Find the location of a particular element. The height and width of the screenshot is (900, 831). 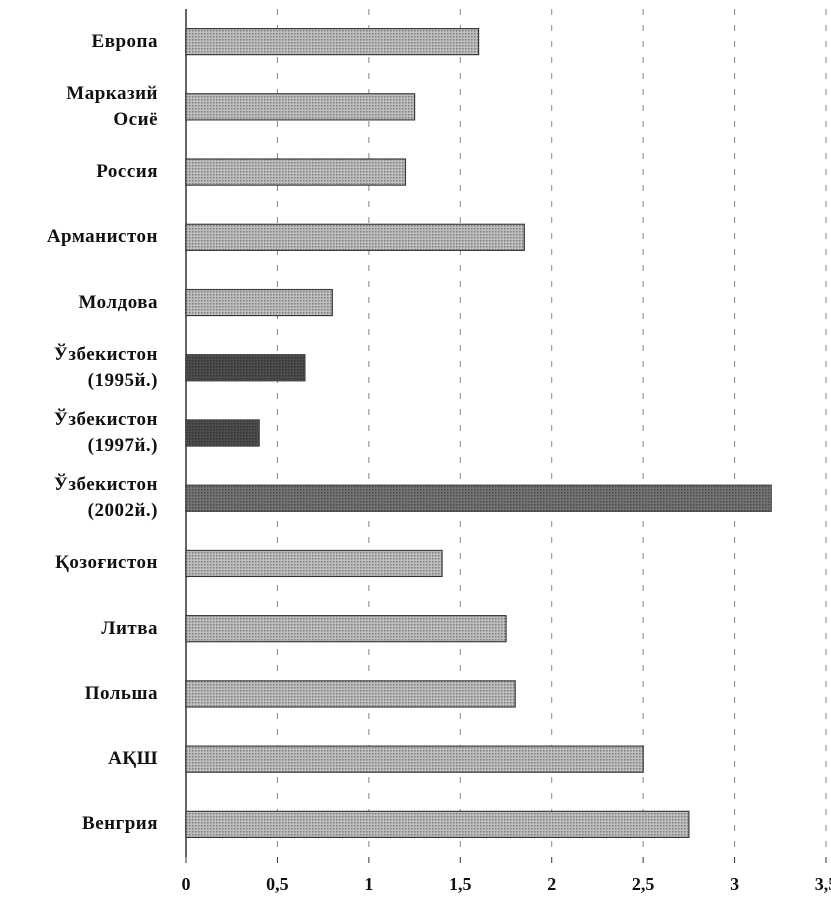

y-tick-label: Польша is located at coordinates (121, 693).